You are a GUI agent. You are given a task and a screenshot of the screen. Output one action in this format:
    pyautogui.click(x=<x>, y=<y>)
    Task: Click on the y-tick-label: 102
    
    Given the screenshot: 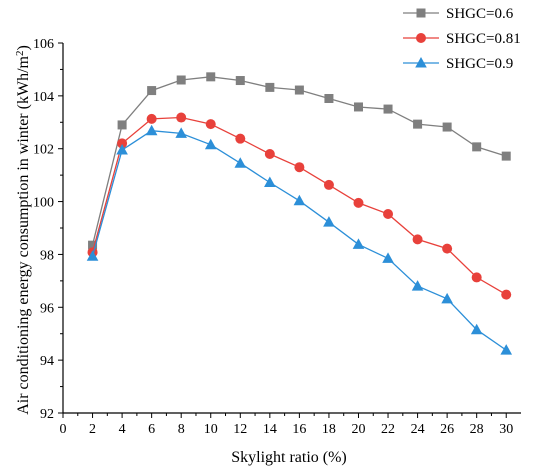 What is the action you would take?
    pyautogui.click(x=43, y=150)
    